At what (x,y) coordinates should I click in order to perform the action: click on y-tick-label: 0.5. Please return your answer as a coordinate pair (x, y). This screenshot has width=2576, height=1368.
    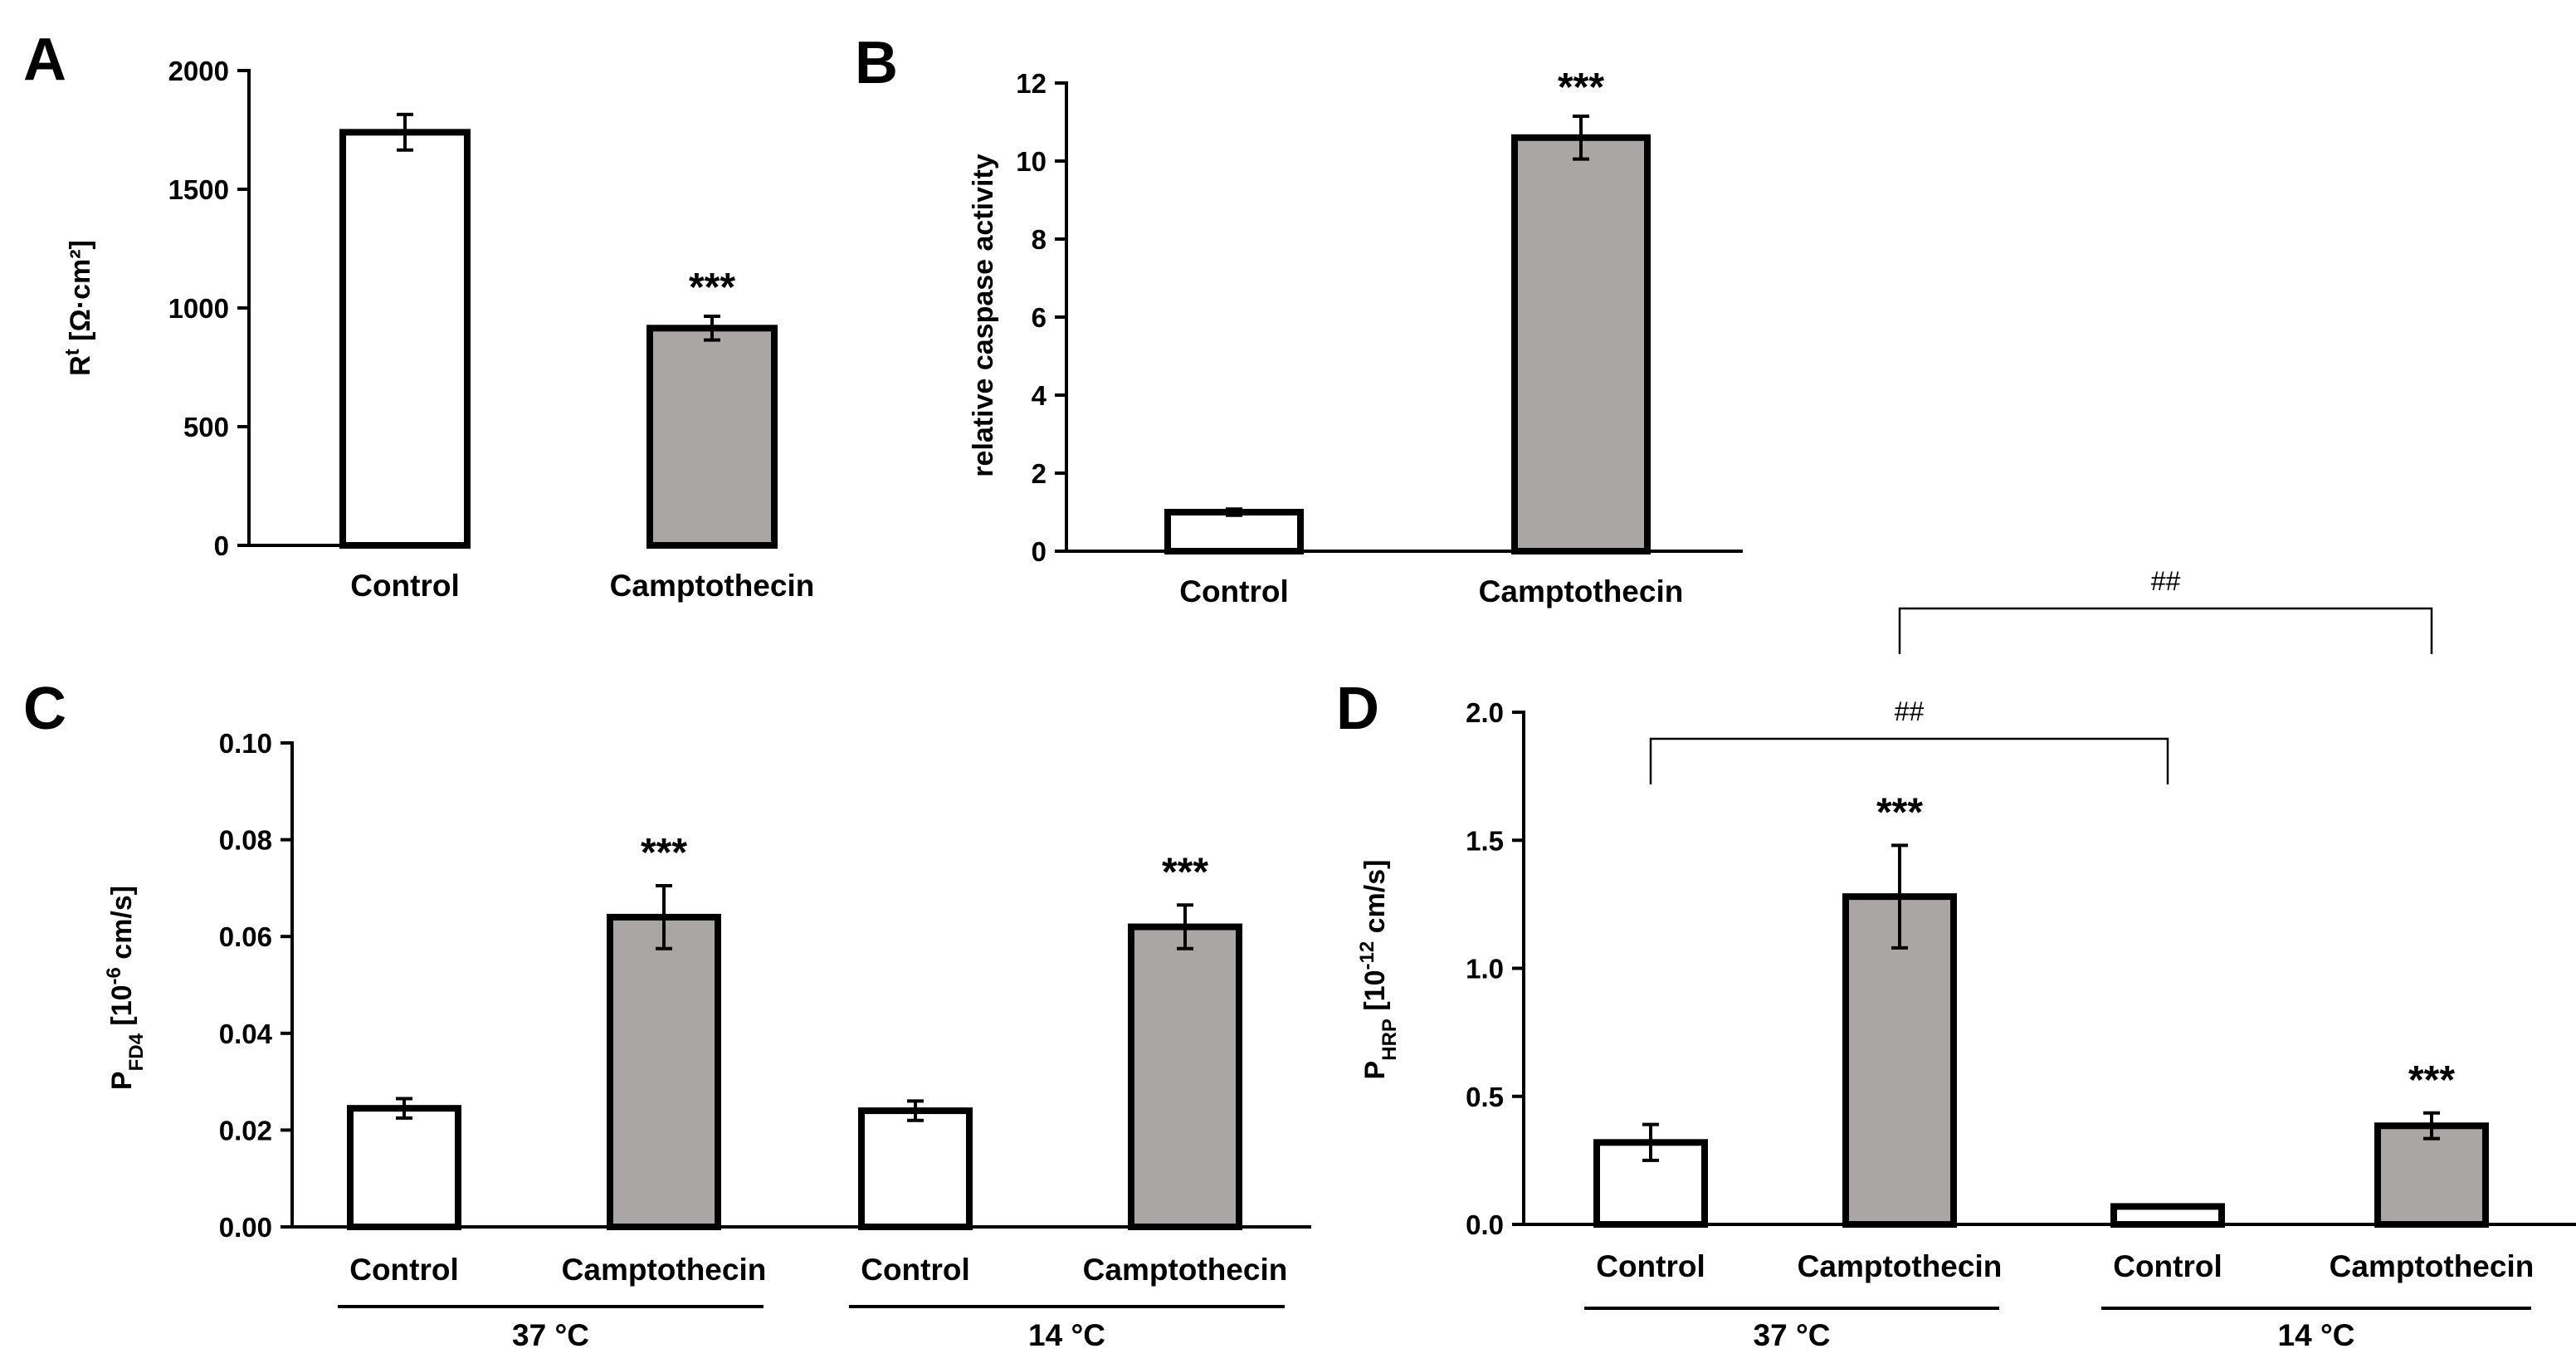
    Looking at the image, I should click on (1485, 1097).